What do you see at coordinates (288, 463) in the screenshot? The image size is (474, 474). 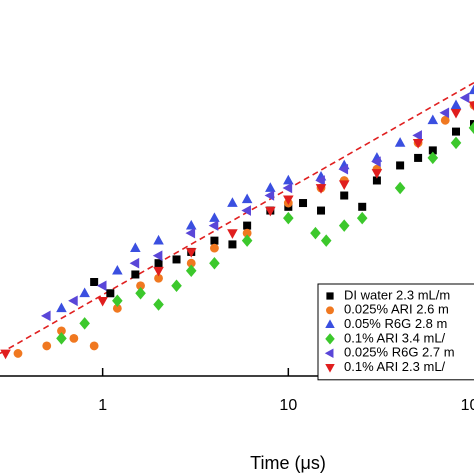 I see `x-axis-label: Time (μs)` at bounding box center [288, 463].